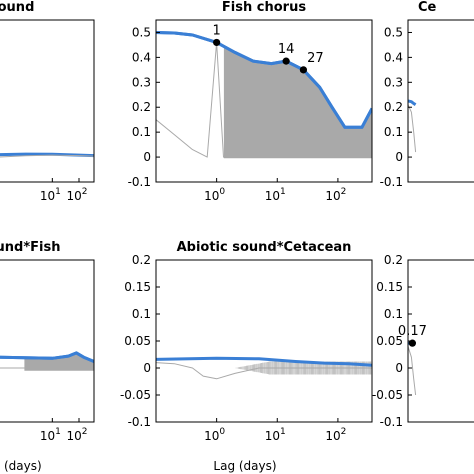 Image resolution: width=474 pixels, height=474 pixels. Describe the element at coordinates (412, 331) in the screenshot. I see `panel-5-annotation-label: 0.17` at that location.